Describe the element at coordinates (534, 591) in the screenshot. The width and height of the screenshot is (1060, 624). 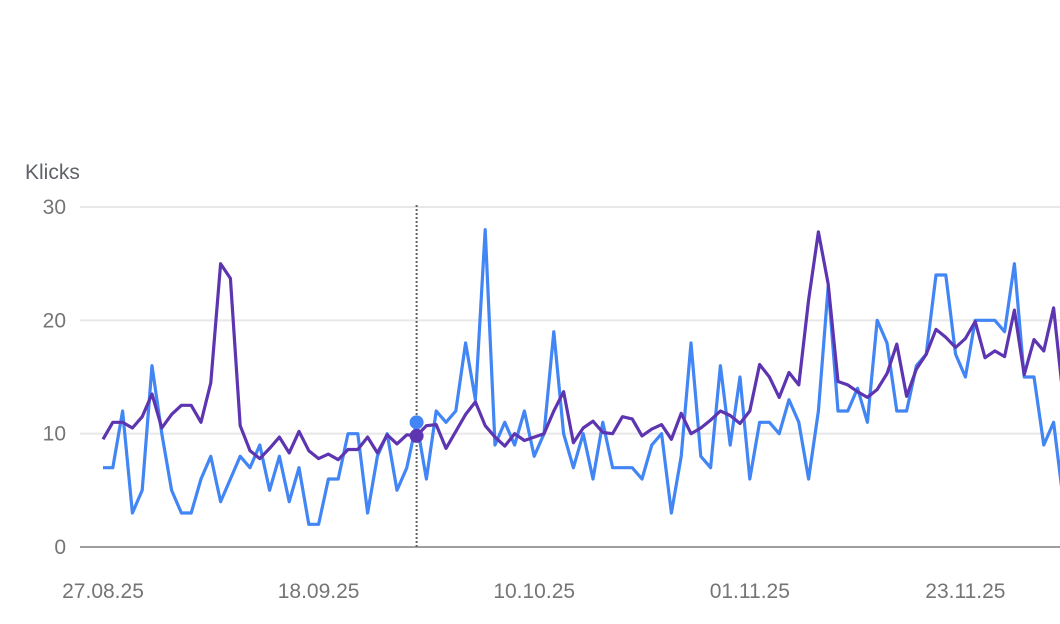
I see `x-tick-label: 10.10.25` at that location.